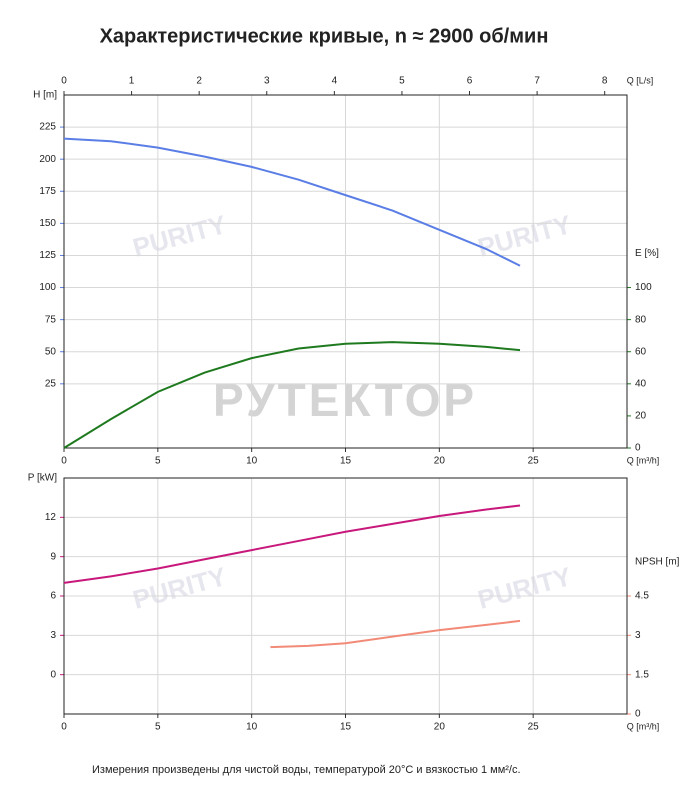  I want to click on y-axis-label: H [m], so click(45, 95).